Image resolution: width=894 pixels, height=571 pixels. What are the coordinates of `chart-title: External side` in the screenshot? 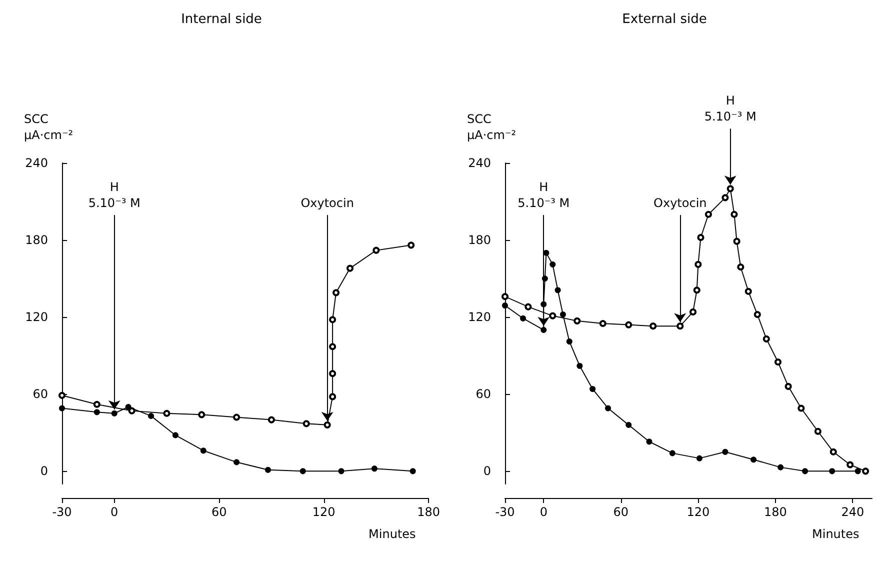 It's located at (664, 19).